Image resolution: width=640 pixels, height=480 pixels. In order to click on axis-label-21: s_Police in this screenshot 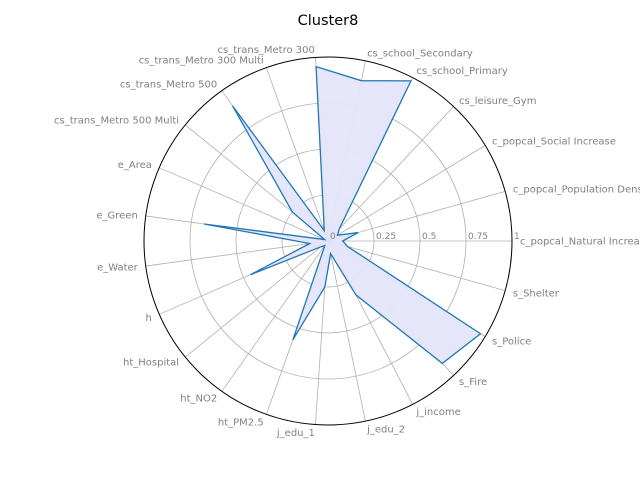, I will do `click(511, 341)`.